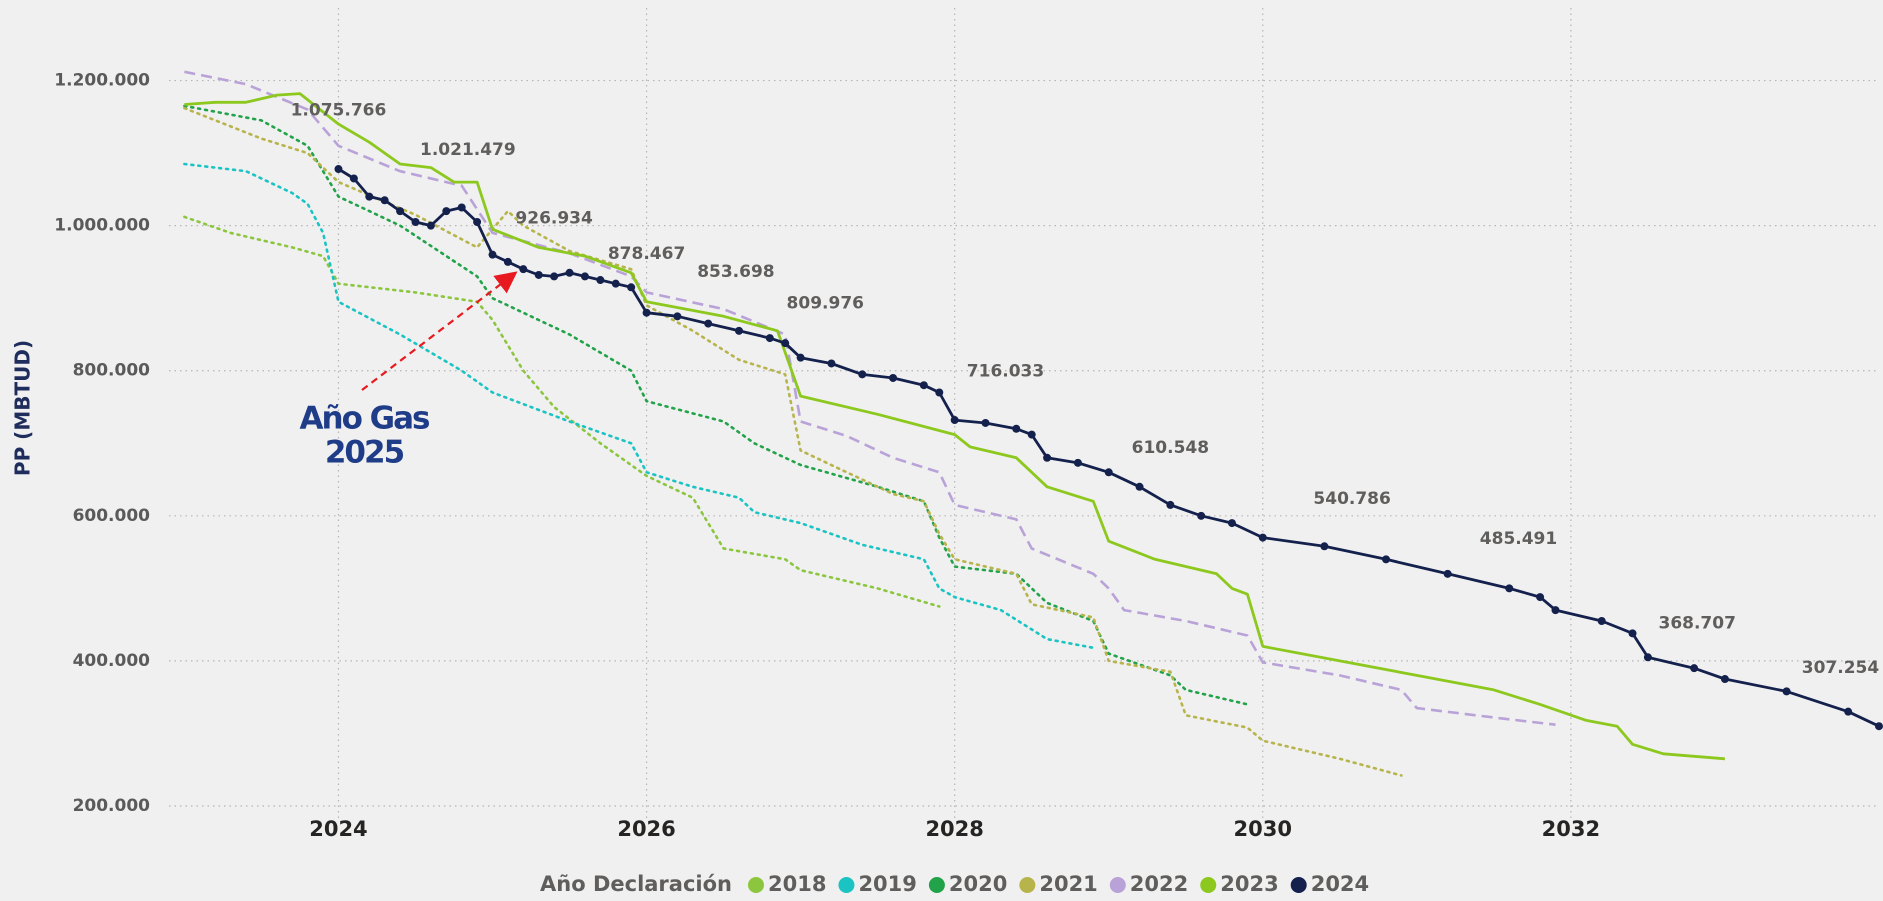  I want to click on data-label: 853.698, so click(735, 272).